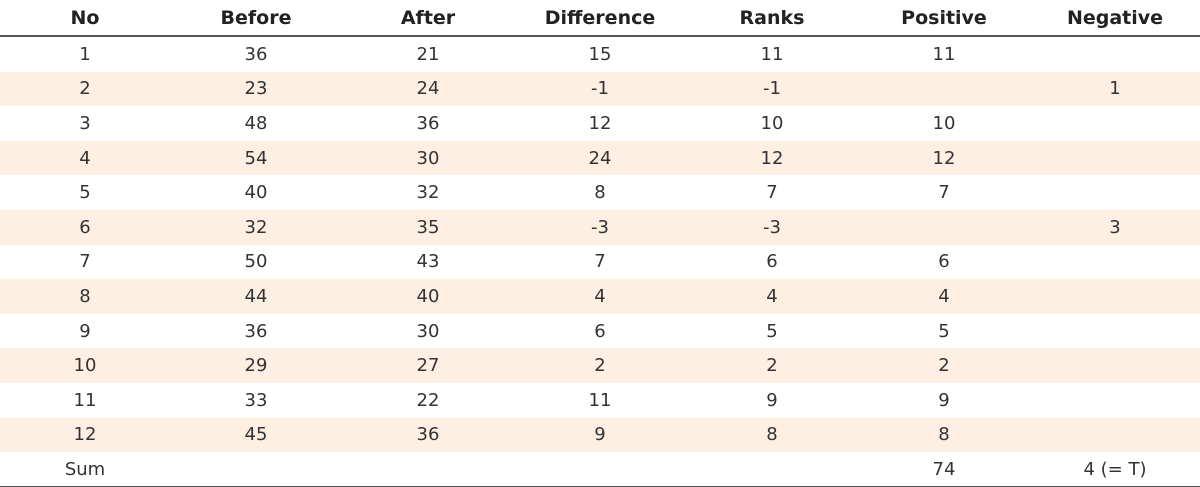 This screenshot has height=487, width=1200. What do you see at coordinates (256, 158) in the screenshot?
I see `cell-before: 54` at bounding box center [256, 158].